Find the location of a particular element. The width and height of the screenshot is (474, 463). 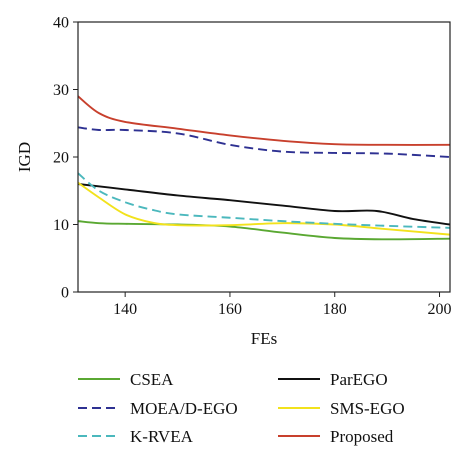

series-line-proposed is located at coordinates (264, 120).